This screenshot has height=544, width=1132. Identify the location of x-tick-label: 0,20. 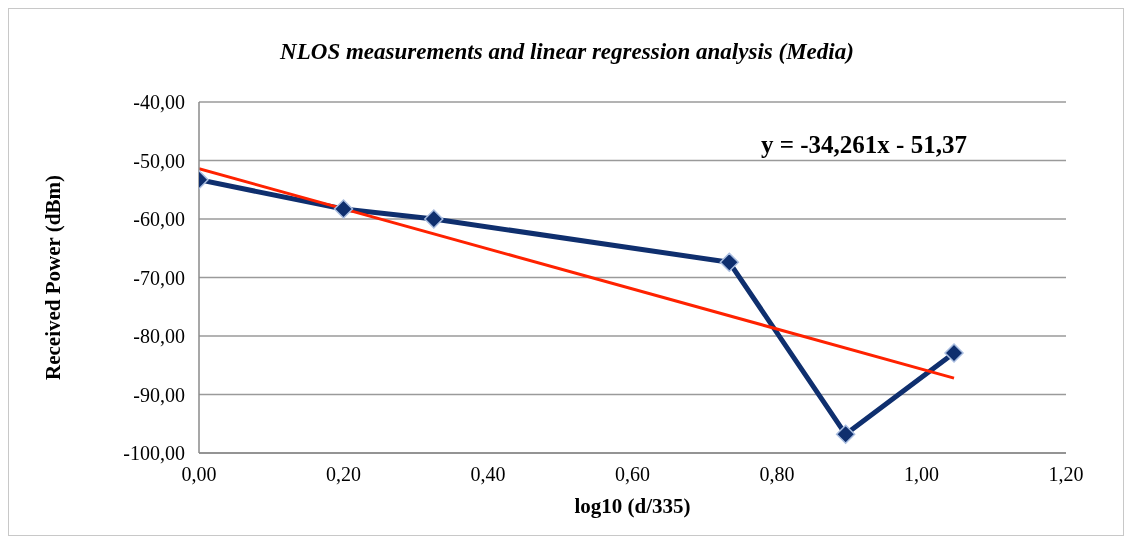
(343, 474).